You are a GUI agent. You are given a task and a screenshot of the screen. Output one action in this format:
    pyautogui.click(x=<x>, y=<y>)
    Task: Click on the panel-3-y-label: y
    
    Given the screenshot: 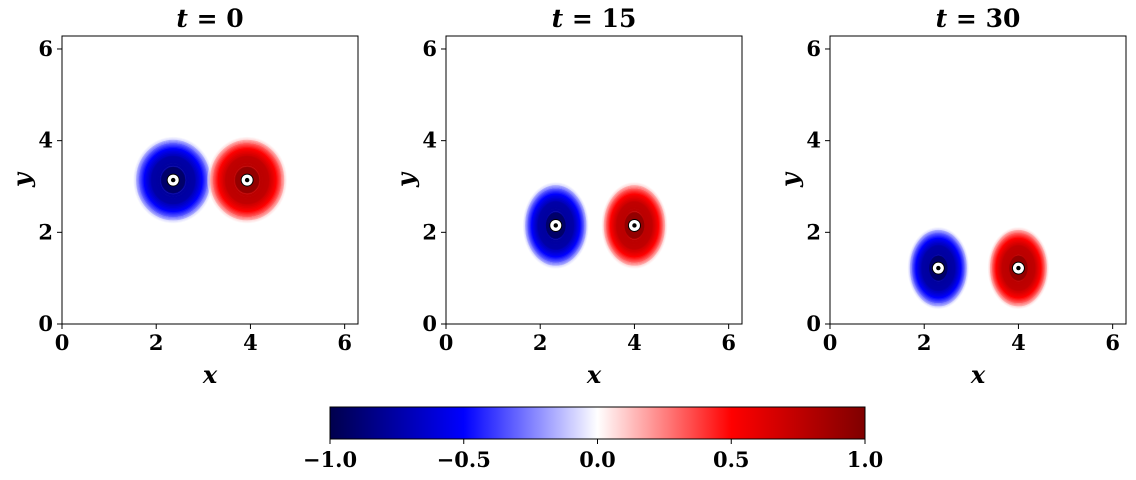 What is the action you would take?
    pyautogui.click(x=789, y=179)
    